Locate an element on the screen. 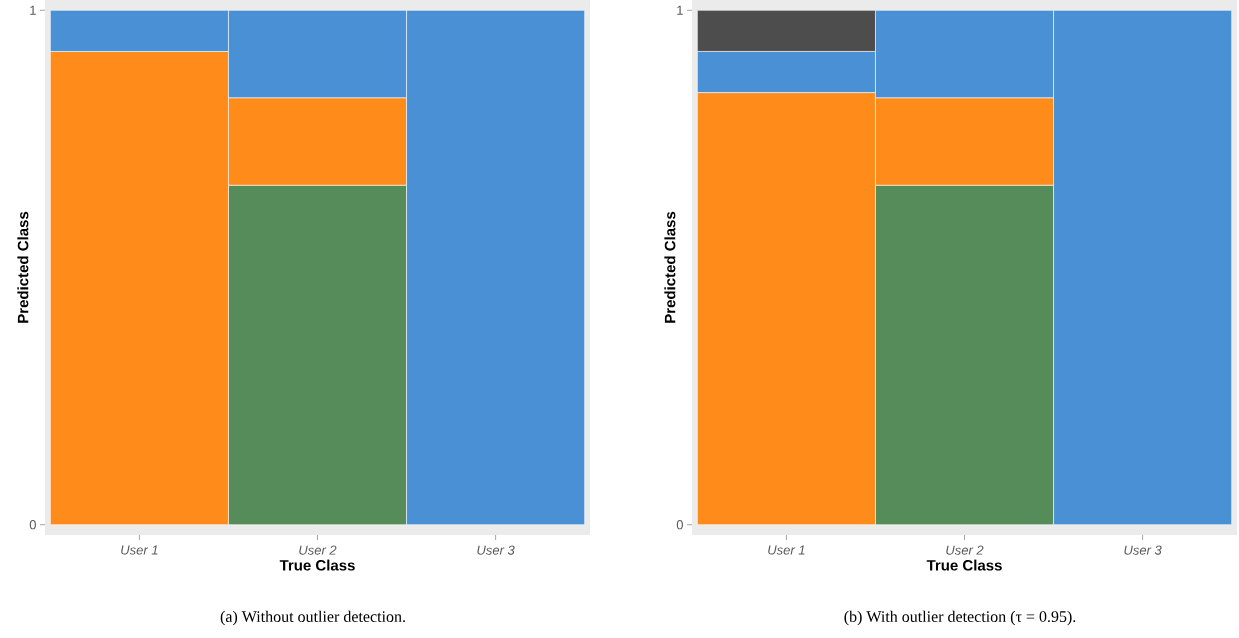 The height and width of the screenshot is (638, 1239). text: (a) Without outlier detection. is located at coordinates (312, 618).